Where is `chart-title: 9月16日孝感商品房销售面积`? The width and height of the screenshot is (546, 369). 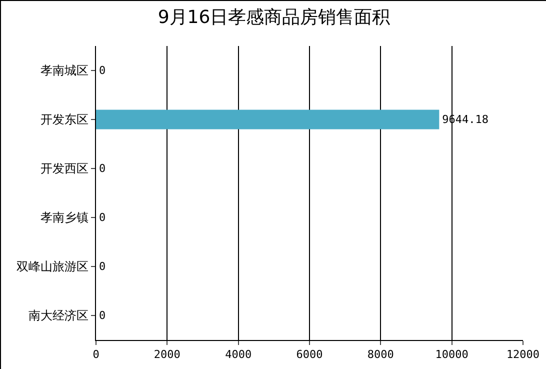 chart-title: 9月16日孝感商品房销售面积 is located at coordinates (274, 17).